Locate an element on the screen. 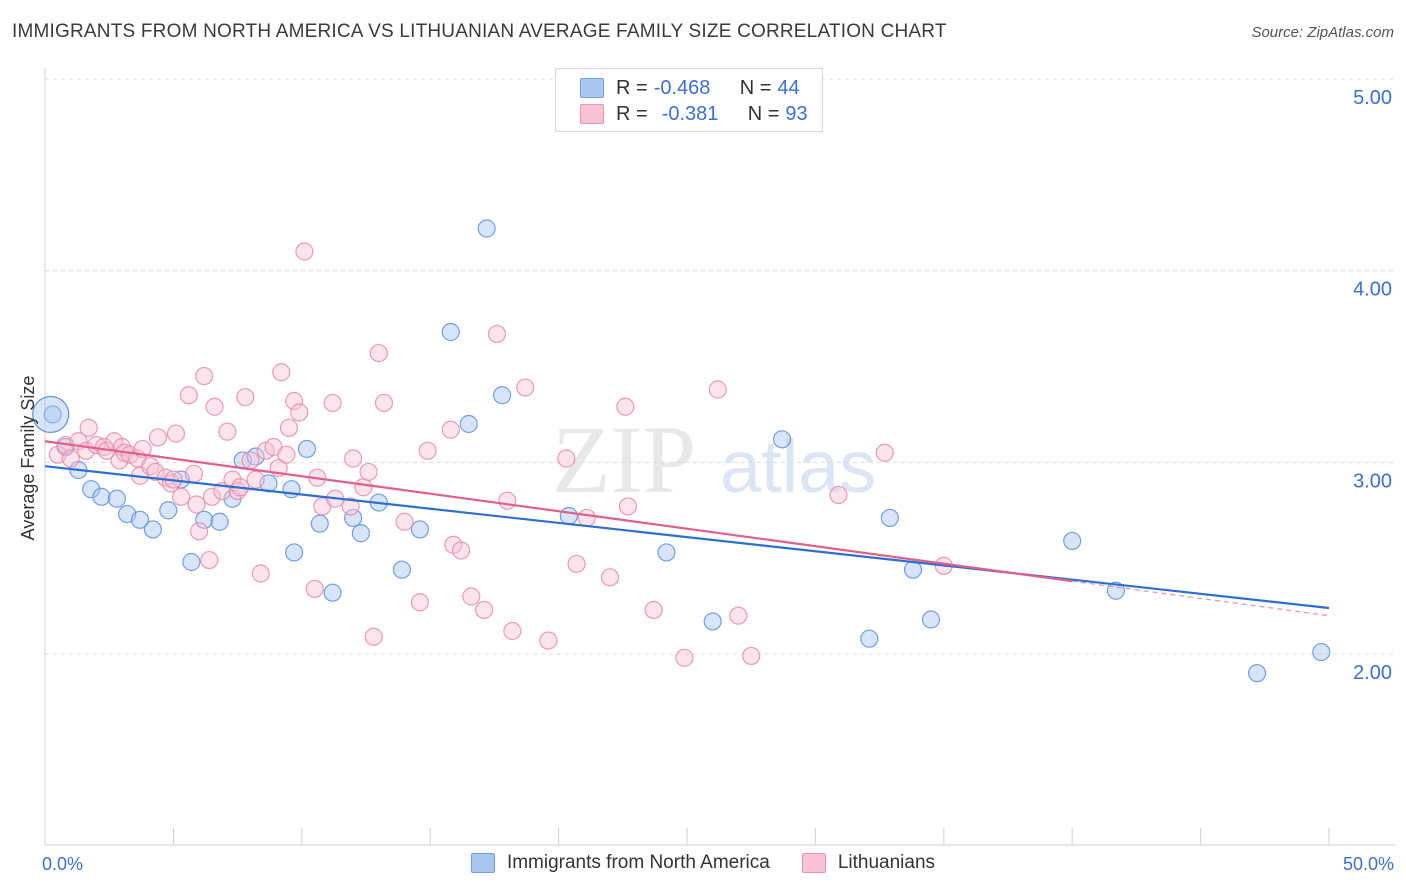 This screenshot has width=1406, height=892. series-label-immigrants: Immigrants from North America is located at coordinates (638, 862).